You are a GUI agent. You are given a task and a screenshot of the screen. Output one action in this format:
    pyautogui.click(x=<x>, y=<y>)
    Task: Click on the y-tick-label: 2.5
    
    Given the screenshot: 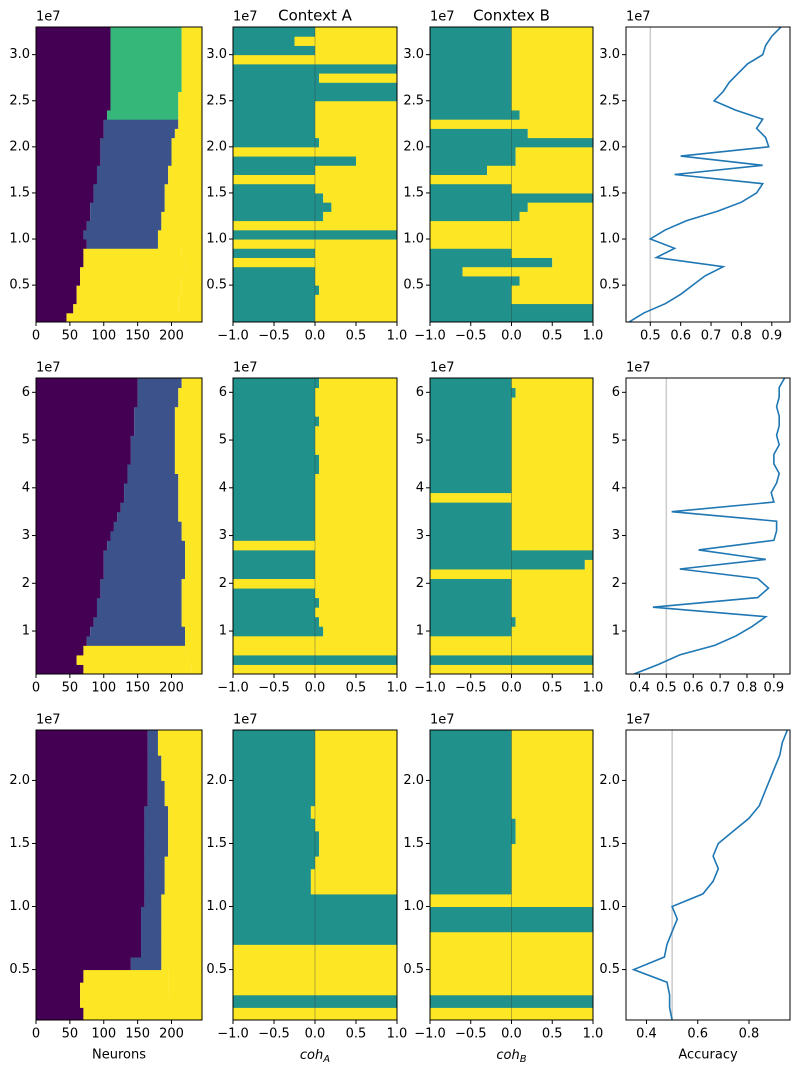 What is the action you would take?
    pyautogui.click(x=19, y=100)
    